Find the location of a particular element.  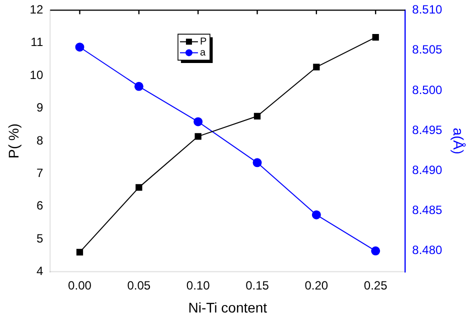

y-tick-label: 7 is located at coordinates (40, 173).